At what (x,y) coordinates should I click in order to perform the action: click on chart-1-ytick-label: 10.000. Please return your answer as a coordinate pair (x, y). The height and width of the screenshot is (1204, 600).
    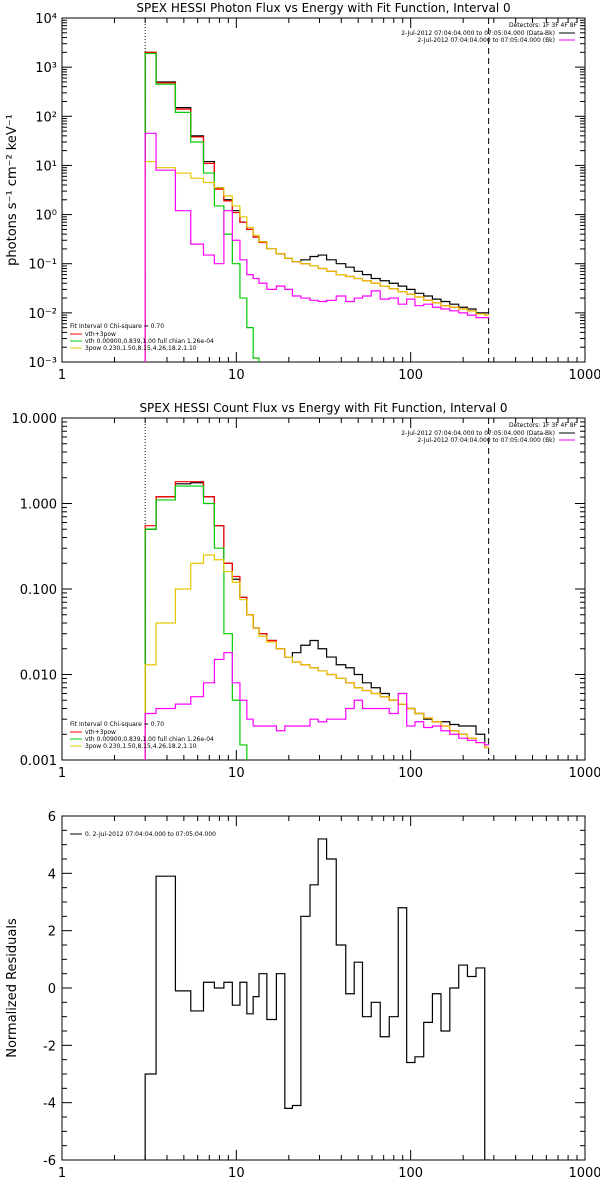
    Looking at the image, I should click on (35, 419).